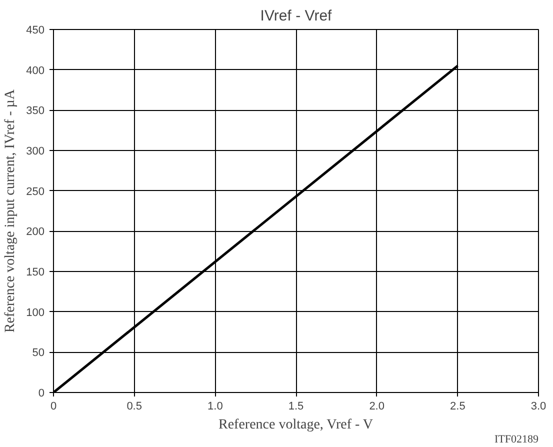  Describe the element at coordinates (35, 152) in the screenshot. I see `y-tick-label: 300` at that location.